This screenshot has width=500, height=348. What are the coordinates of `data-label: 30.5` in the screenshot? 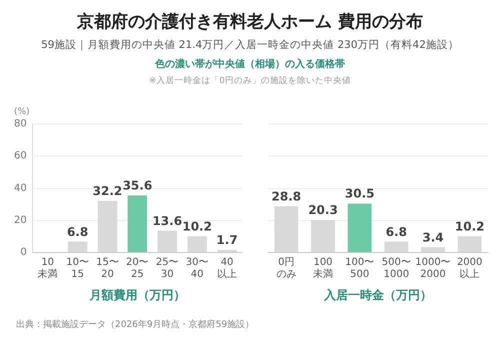 It's located at (359, 193).